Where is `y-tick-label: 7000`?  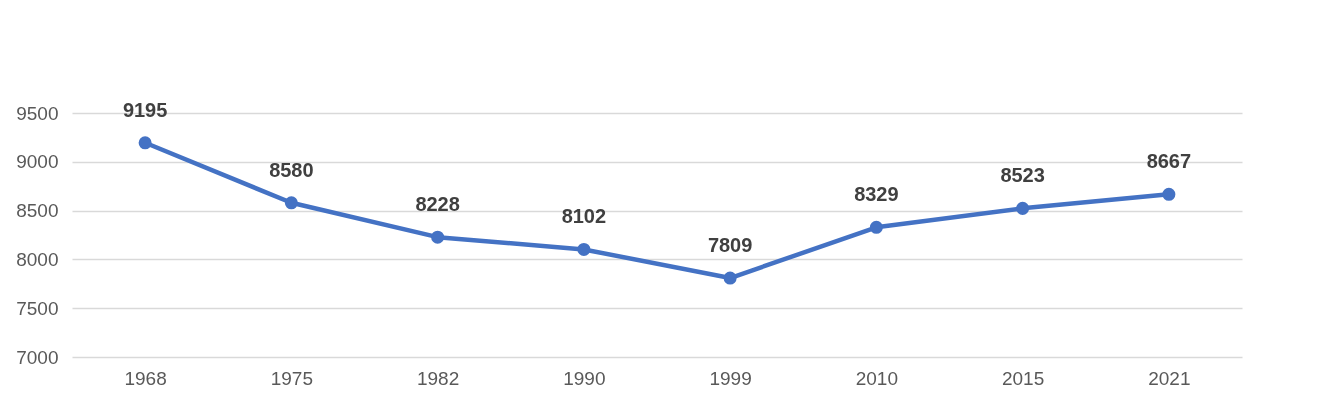 y-tick-label: 7000 is located at coordinates (37, 357).